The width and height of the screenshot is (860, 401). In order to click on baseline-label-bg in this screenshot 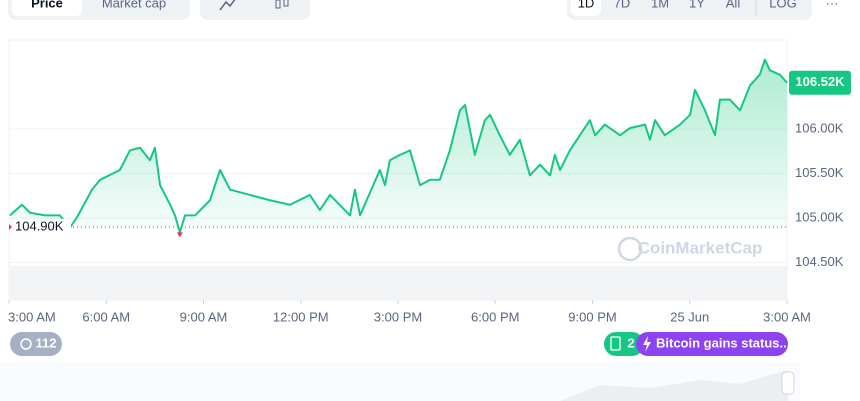, I will do `click(42, 226)`.